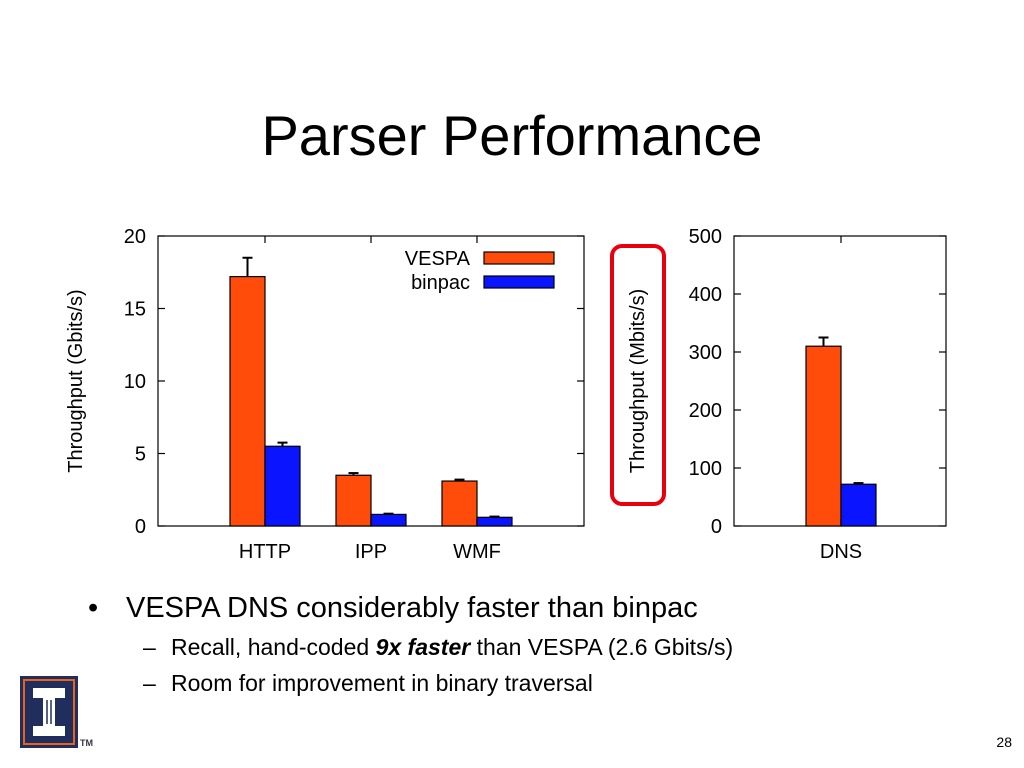  I want to click on x-tick-label: WMF, so click(477, 552).